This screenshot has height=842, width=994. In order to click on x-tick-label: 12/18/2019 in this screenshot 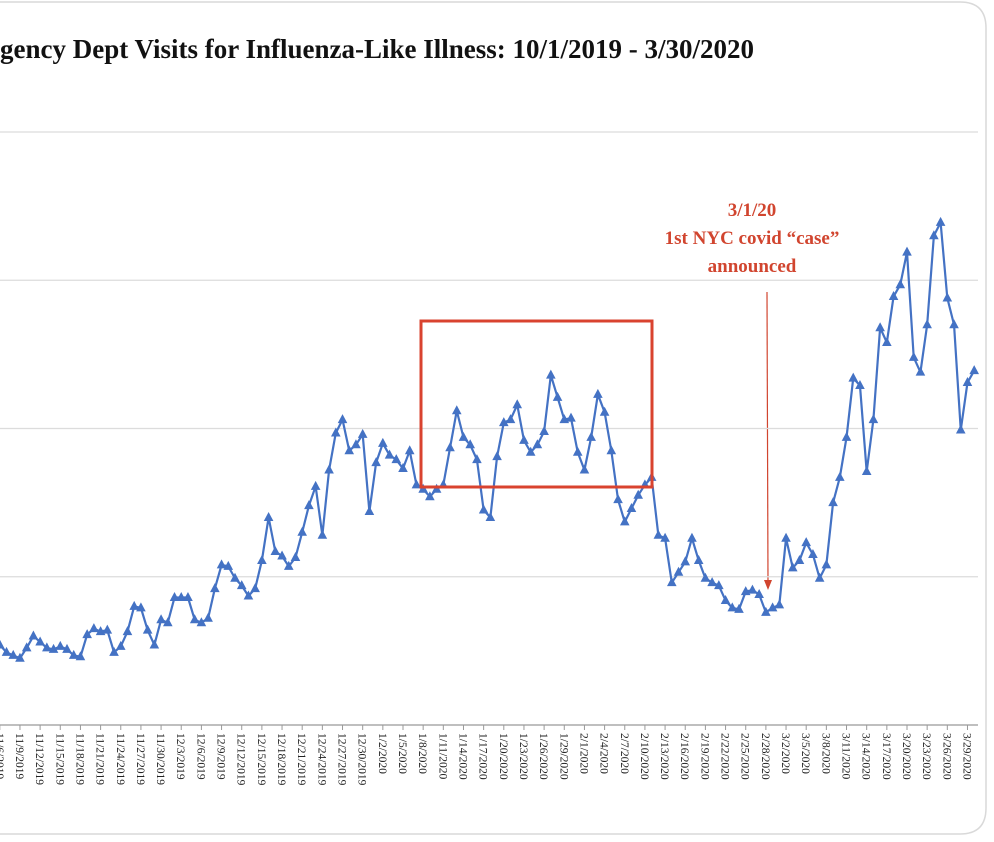, I will do `click(281, 759)`.